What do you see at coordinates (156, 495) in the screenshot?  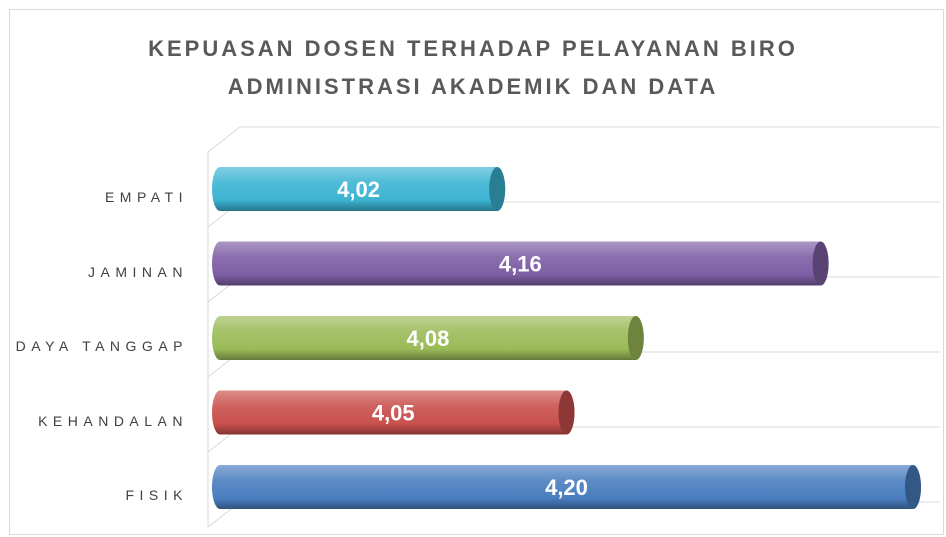 I see `y-tick-label: FISIK` at bounding box center [156, 495].